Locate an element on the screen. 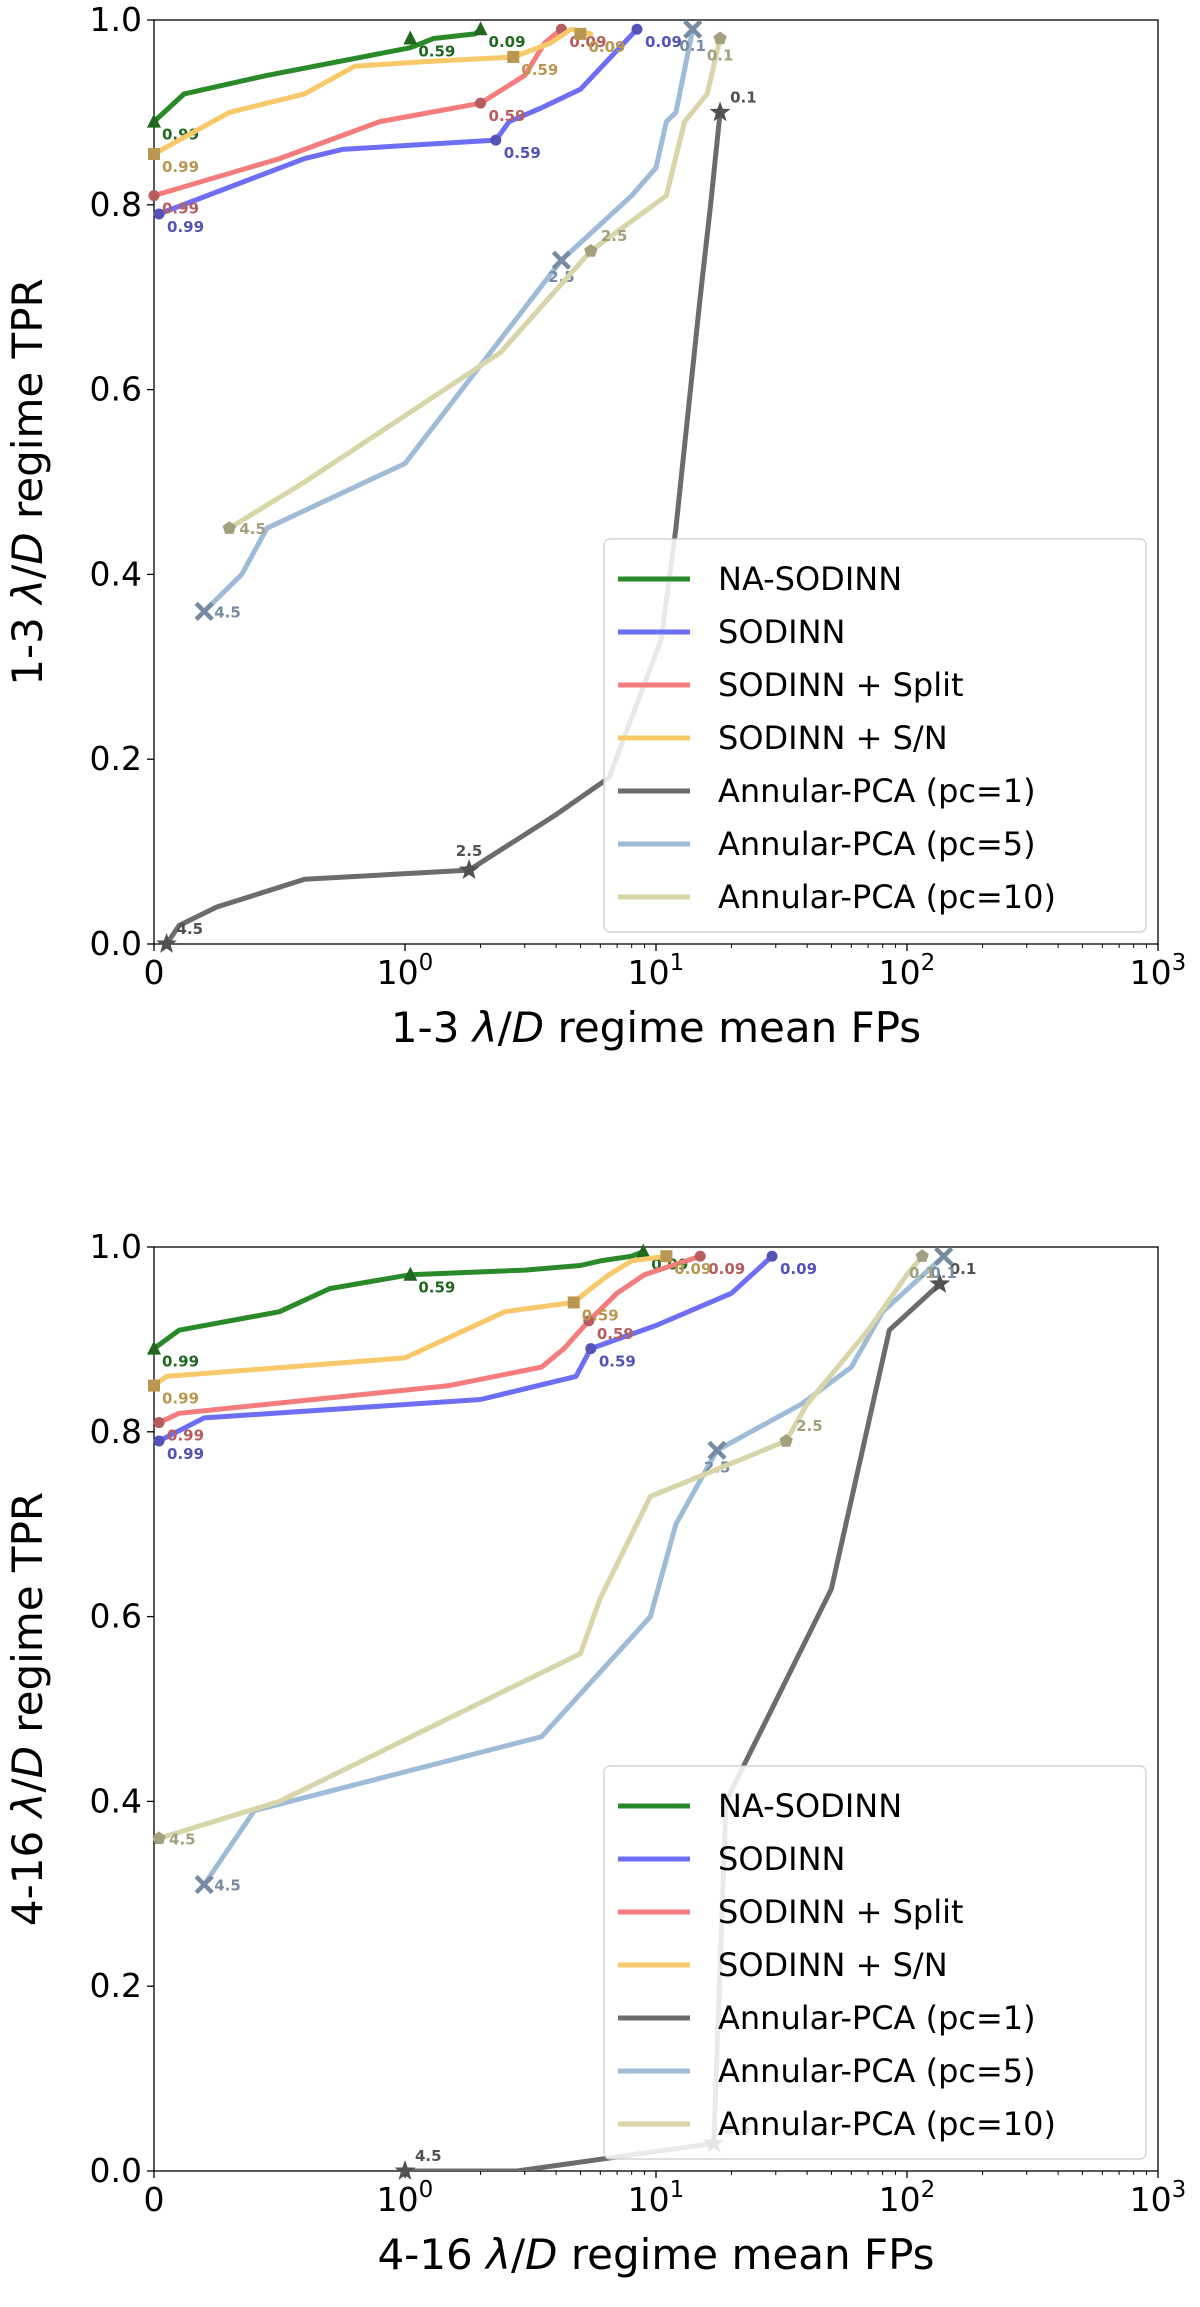 Image resolution: width=1200 pixels, height=2307 pixels. series-sodinn-split: 0.99 0.59 0.09 is located at coordinates (449, 1347).